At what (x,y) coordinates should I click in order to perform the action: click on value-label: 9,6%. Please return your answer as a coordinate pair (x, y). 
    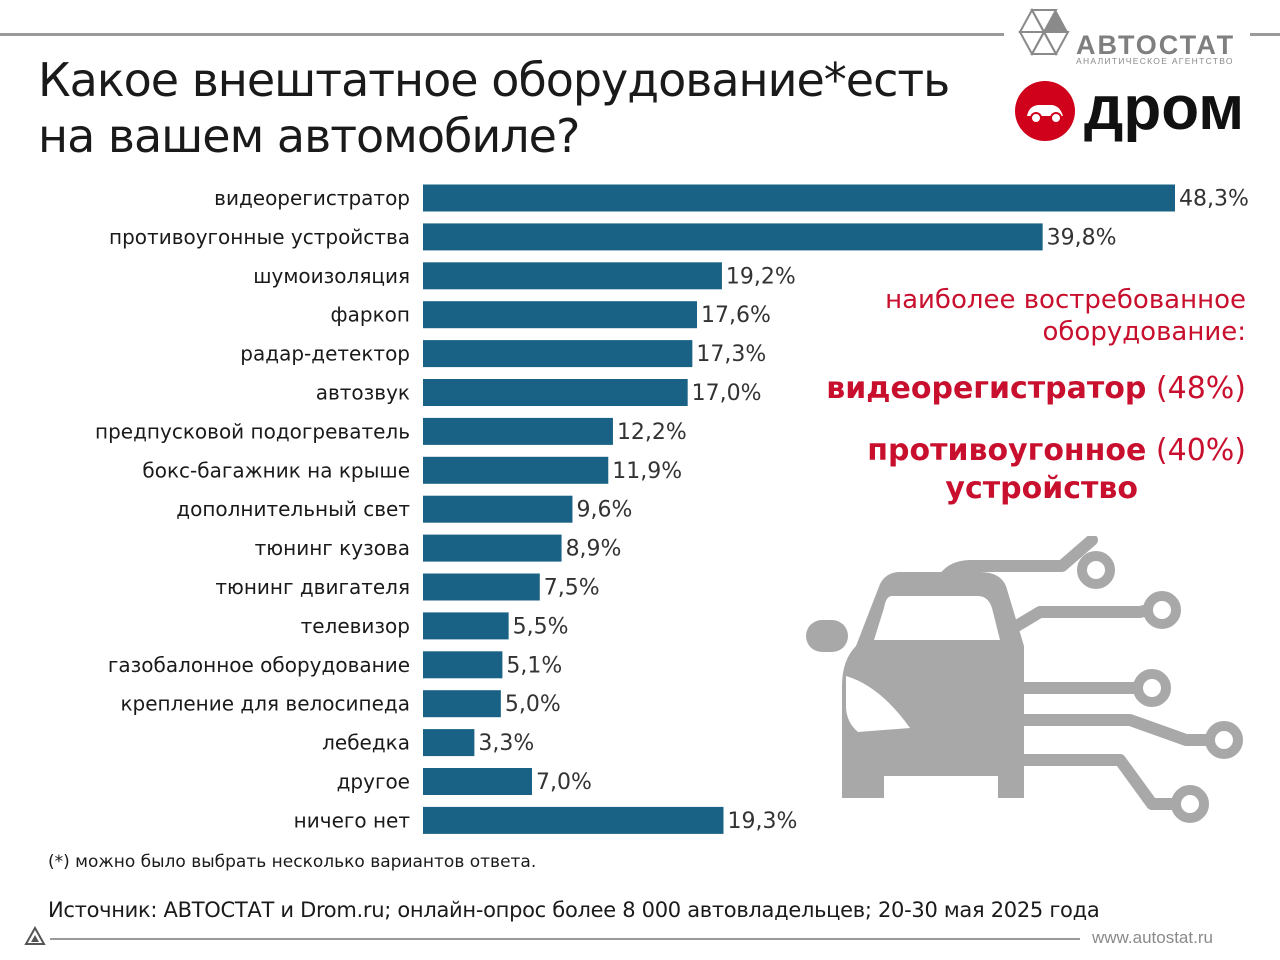
    Looking at the image, I should click on (604, 510).